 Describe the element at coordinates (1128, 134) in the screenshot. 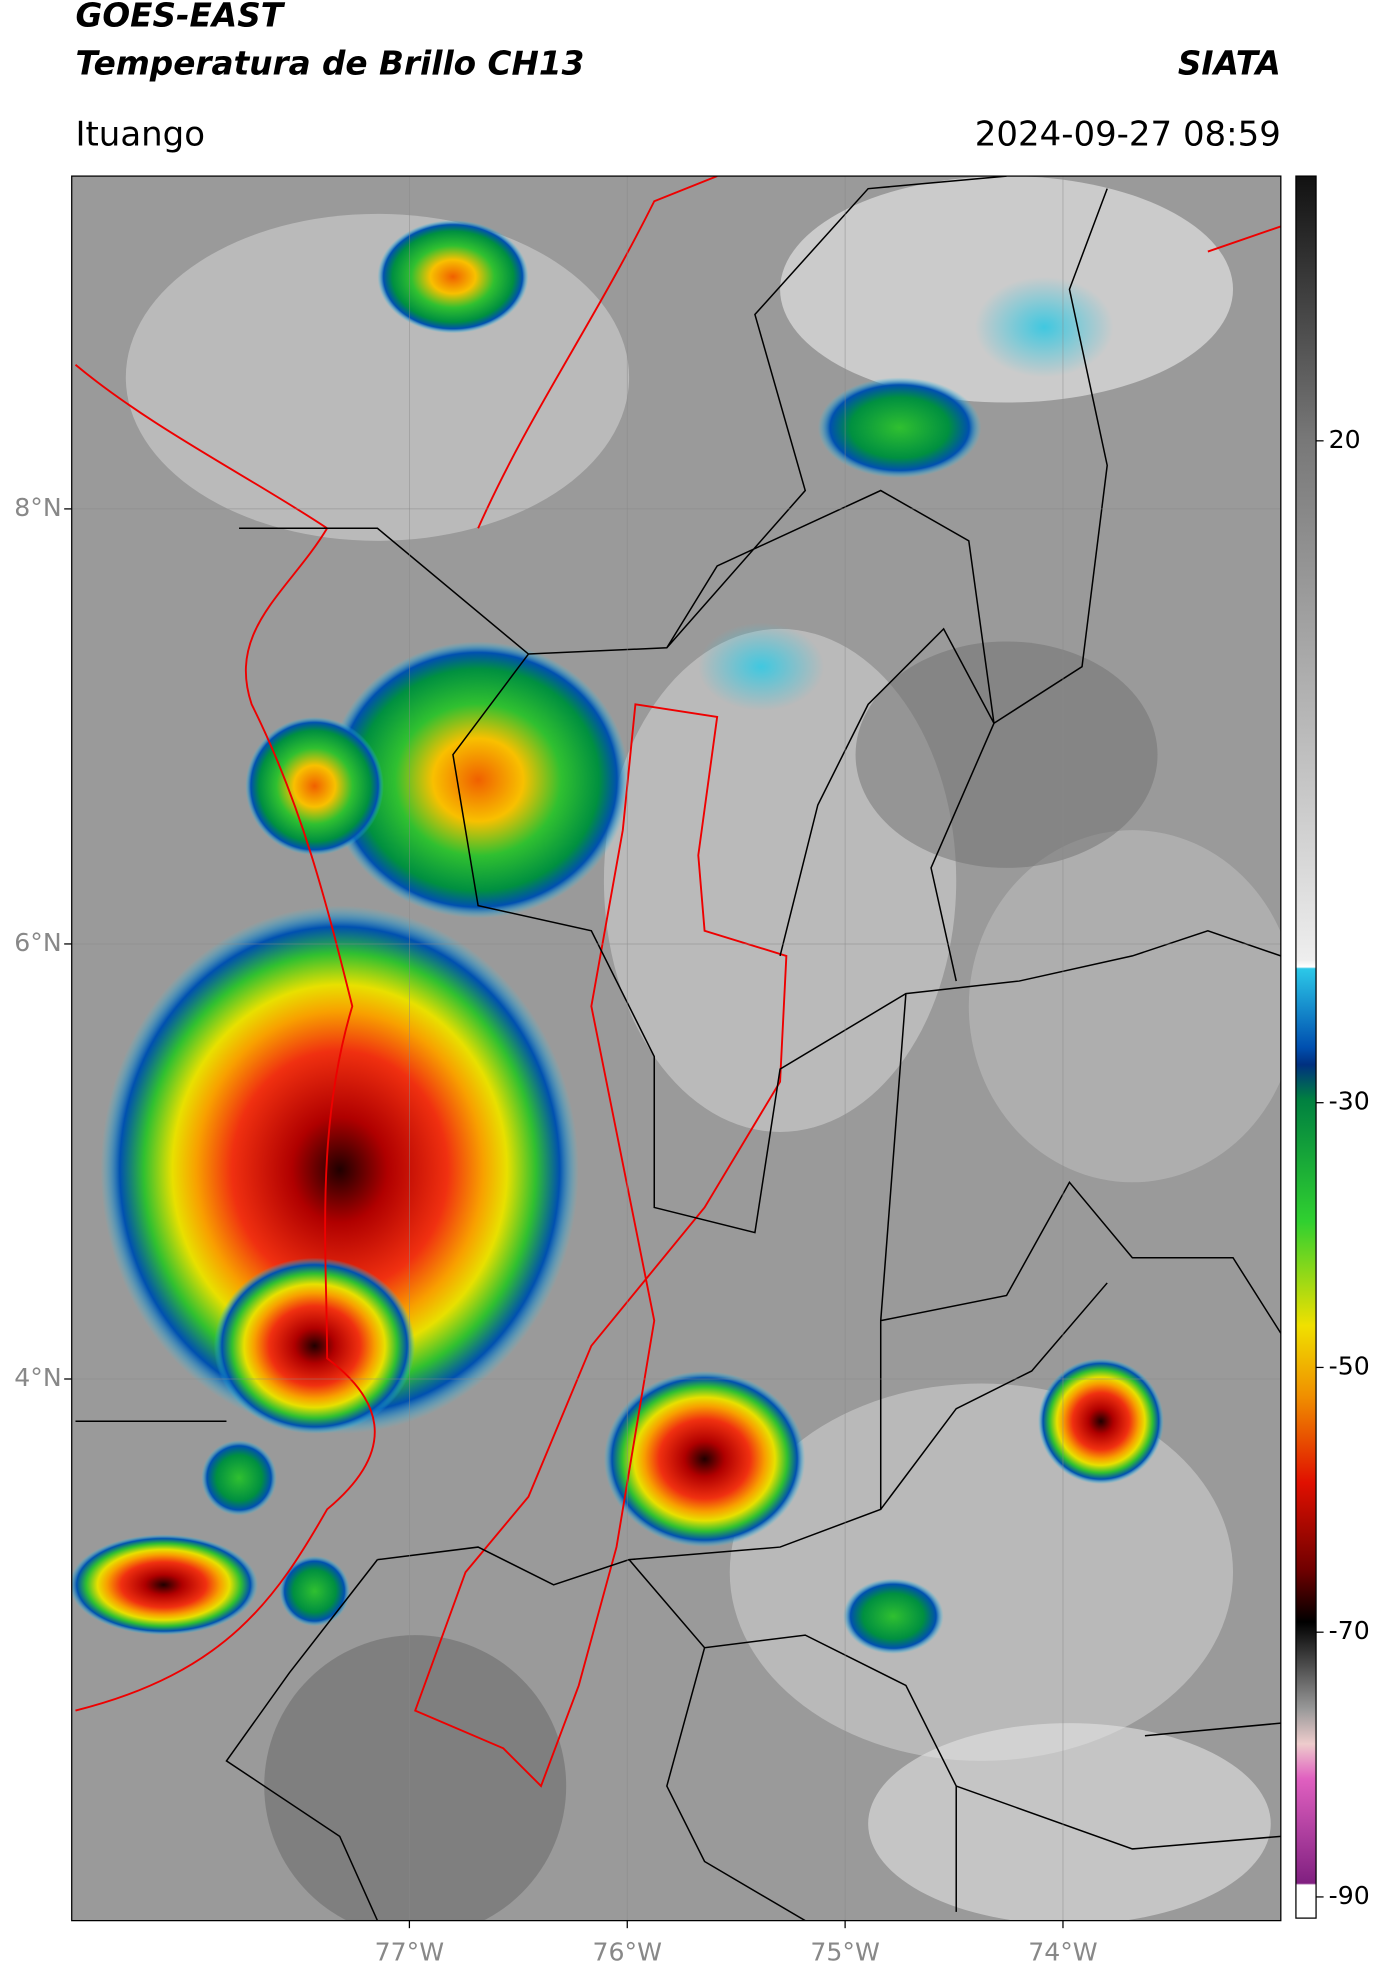

I see `datetime: 2024-09-27 08:59` at that location.